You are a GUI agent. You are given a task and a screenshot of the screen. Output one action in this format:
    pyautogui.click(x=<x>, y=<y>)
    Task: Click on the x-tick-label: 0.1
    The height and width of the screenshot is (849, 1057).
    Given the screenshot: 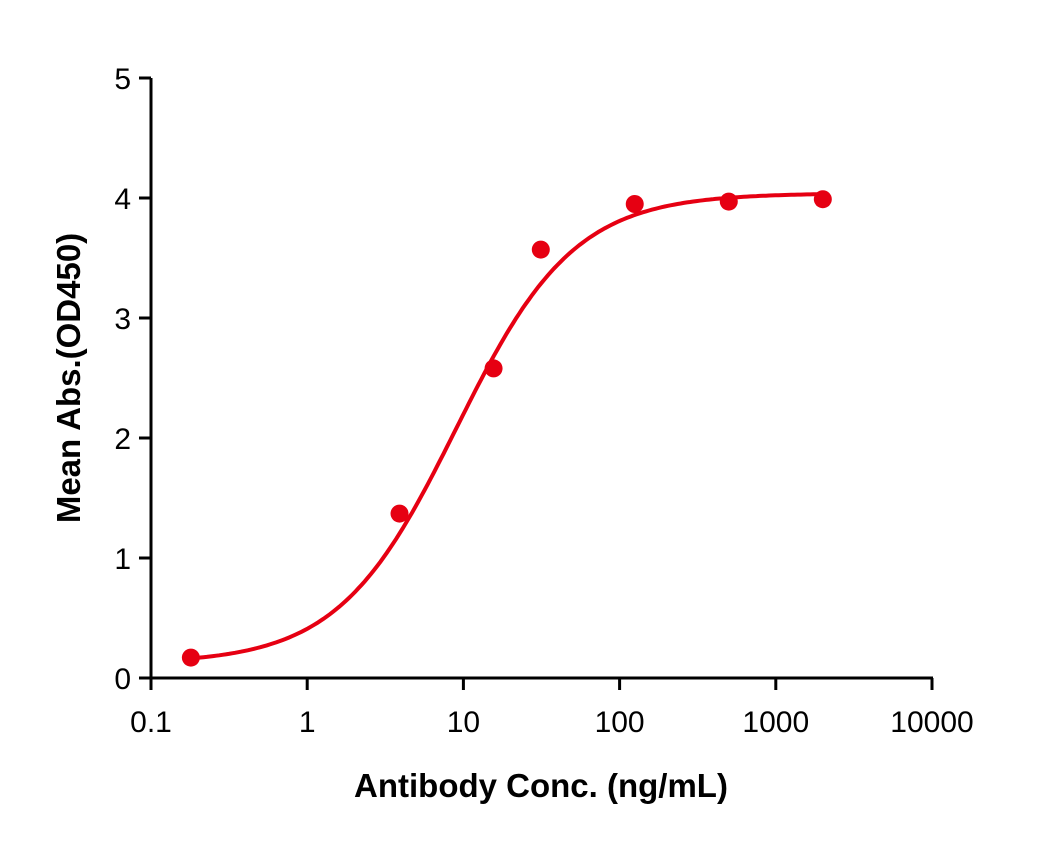 What is the action you would take?
    pyautogui.click(x=151, y=722)
    